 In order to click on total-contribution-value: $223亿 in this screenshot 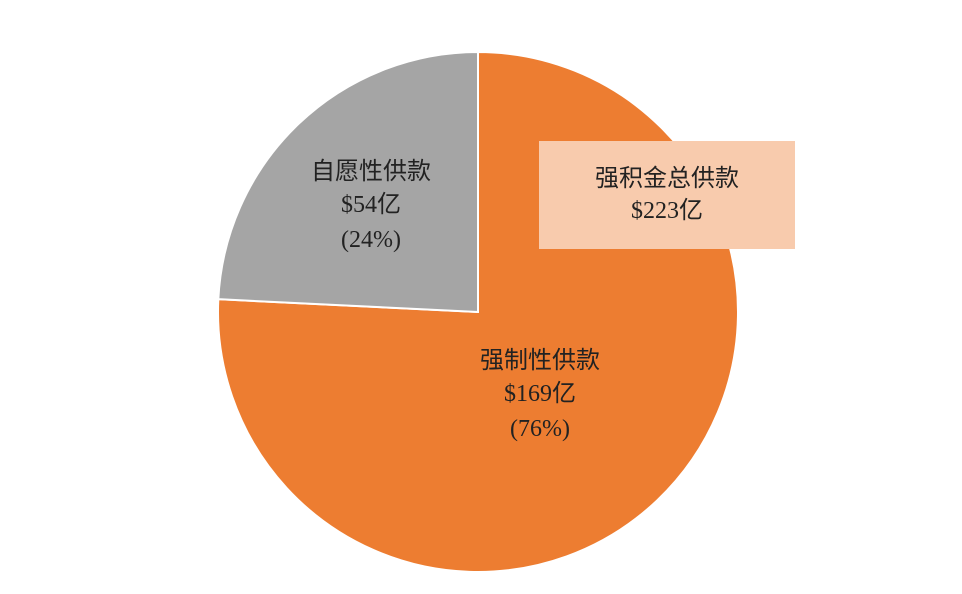, I will do `click(667, 211)`.